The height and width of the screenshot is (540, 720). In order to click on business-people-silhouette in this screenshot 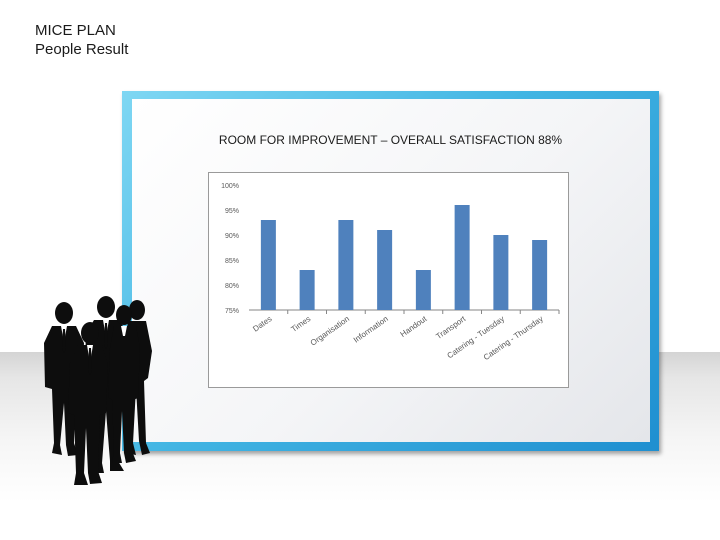, I will do `click(98, 390)`.